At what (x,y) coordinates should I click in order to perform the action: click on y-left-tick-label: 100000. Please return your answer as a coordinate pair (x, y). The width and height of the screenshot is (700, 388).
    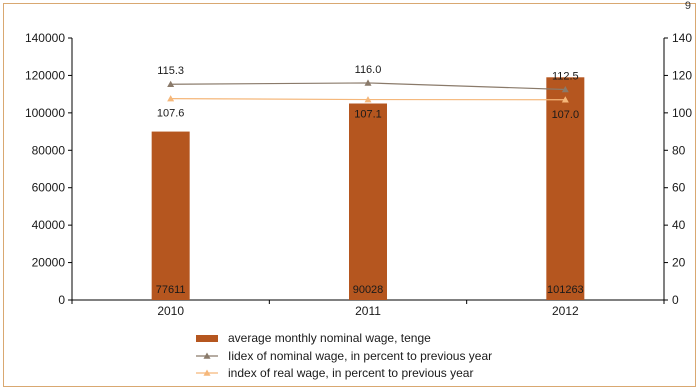
    Looking at the image, I should click on (45, 113).